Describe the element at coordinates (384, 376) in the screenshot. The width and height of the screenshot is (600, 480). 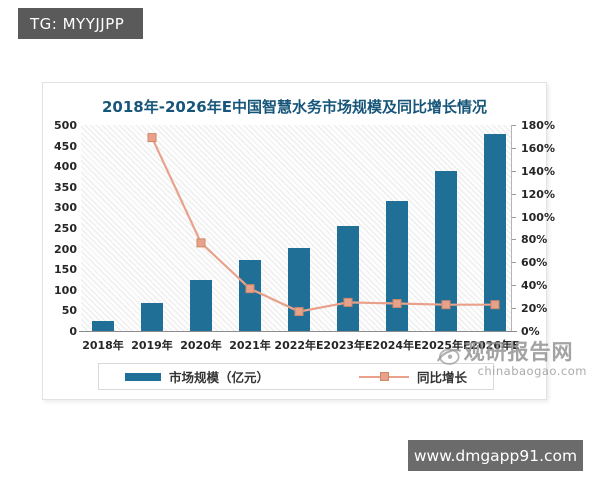
I see `line-swatch-icon` at that location.